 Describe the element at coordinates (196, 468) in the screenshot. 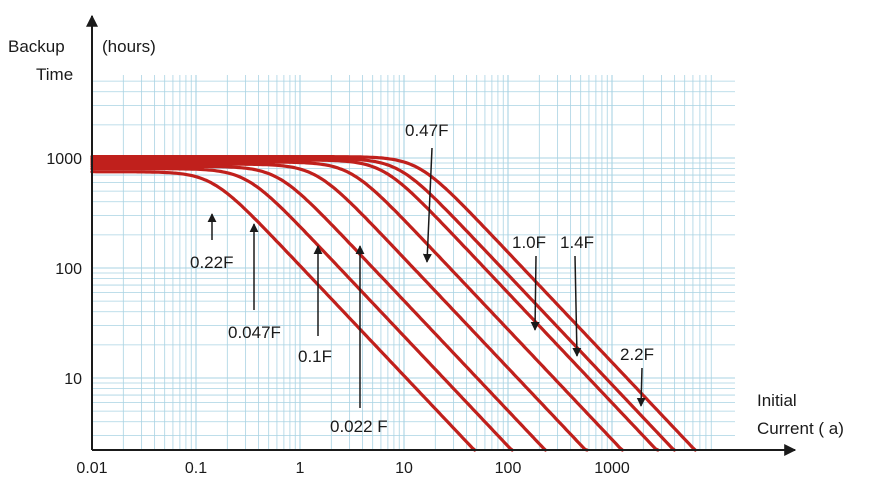

I see `x-tick-label: 0.1` at that location.